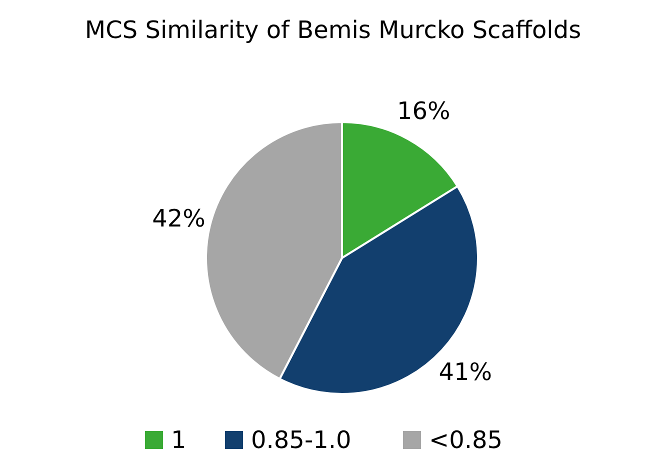  Describe the element at coordinates (423, 111) in the screenshot. I see `data-label: 16%` at that location.